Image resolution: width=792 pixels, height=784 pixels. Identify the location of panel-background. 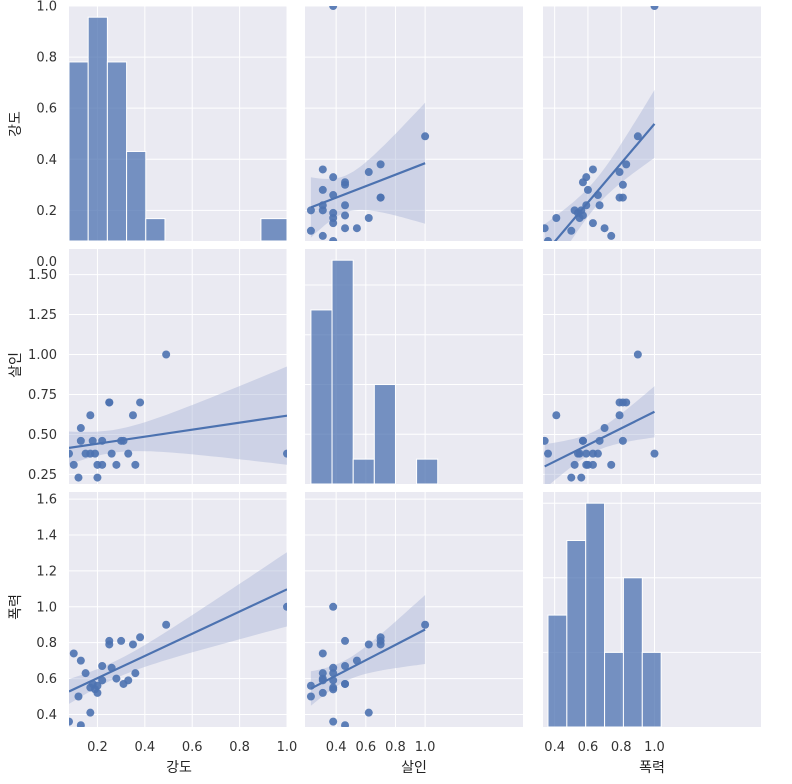
(178, 366).